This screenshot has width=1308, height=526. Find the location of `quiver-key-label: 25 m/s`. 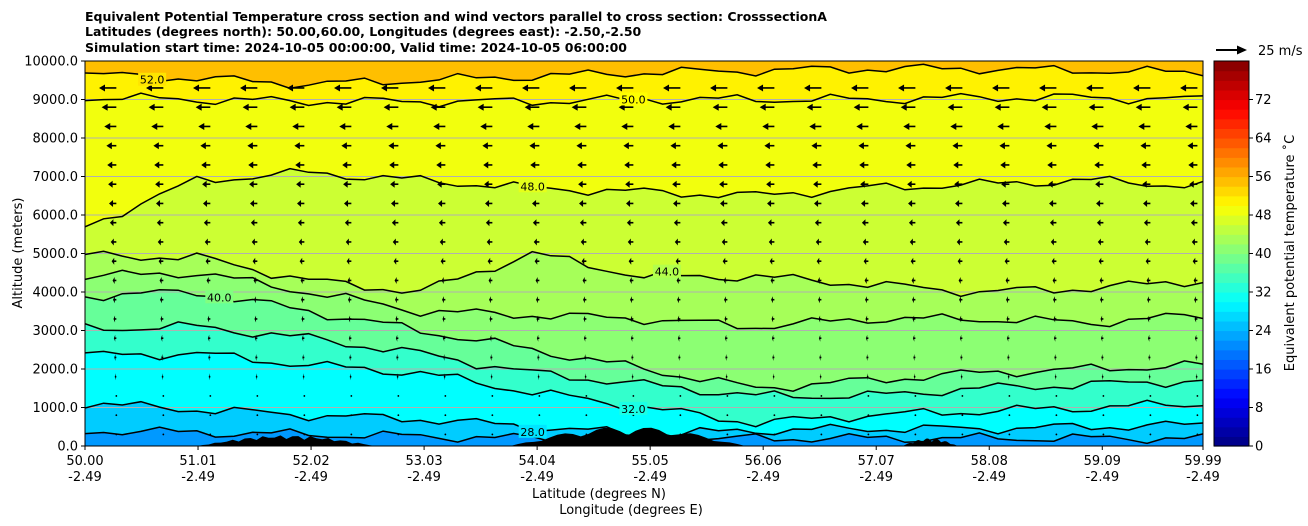

quiver-key-label: 25 m/s is located at coordinates (1280, 51).